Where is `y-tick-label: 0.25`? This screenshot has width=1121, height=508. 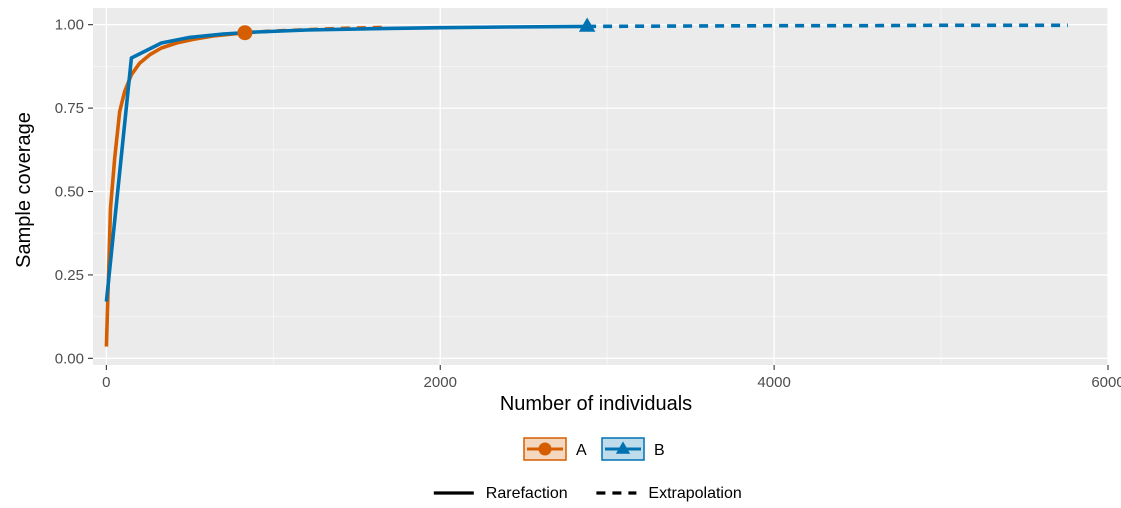 y-tick-label: 0.25 is located at coordinates (69, 275).